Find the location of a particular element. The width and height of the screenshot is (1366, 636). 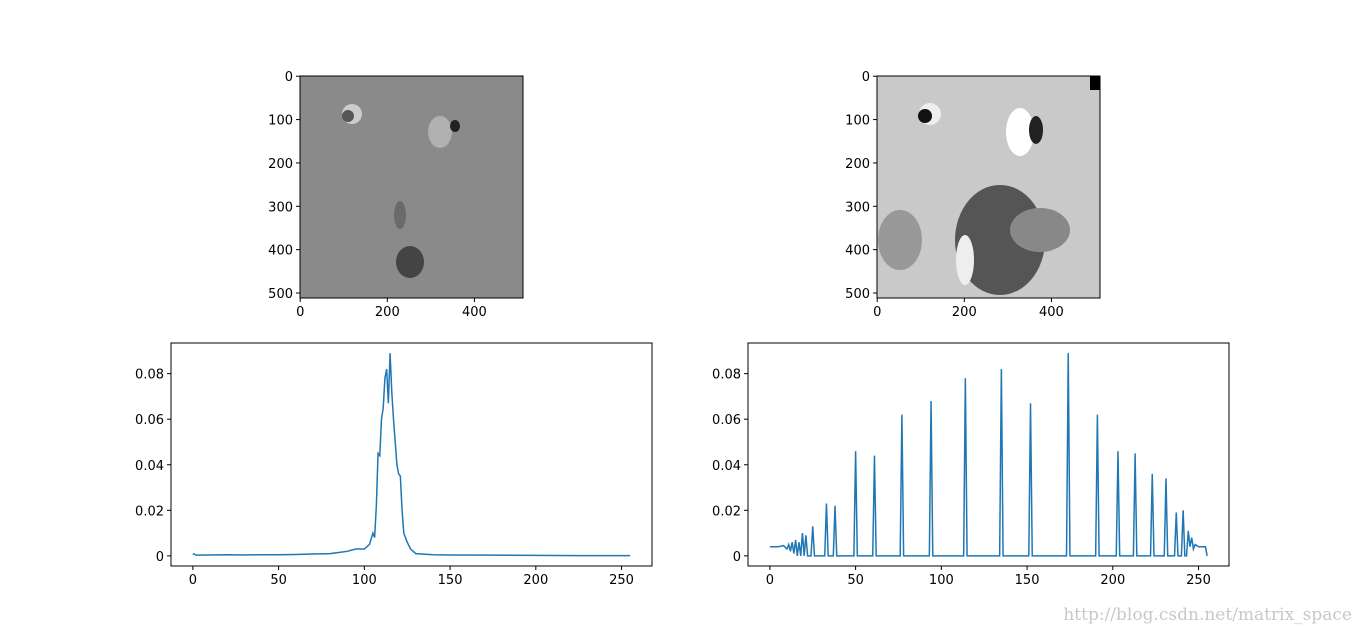

image-right is located at coordinates (988, 187).